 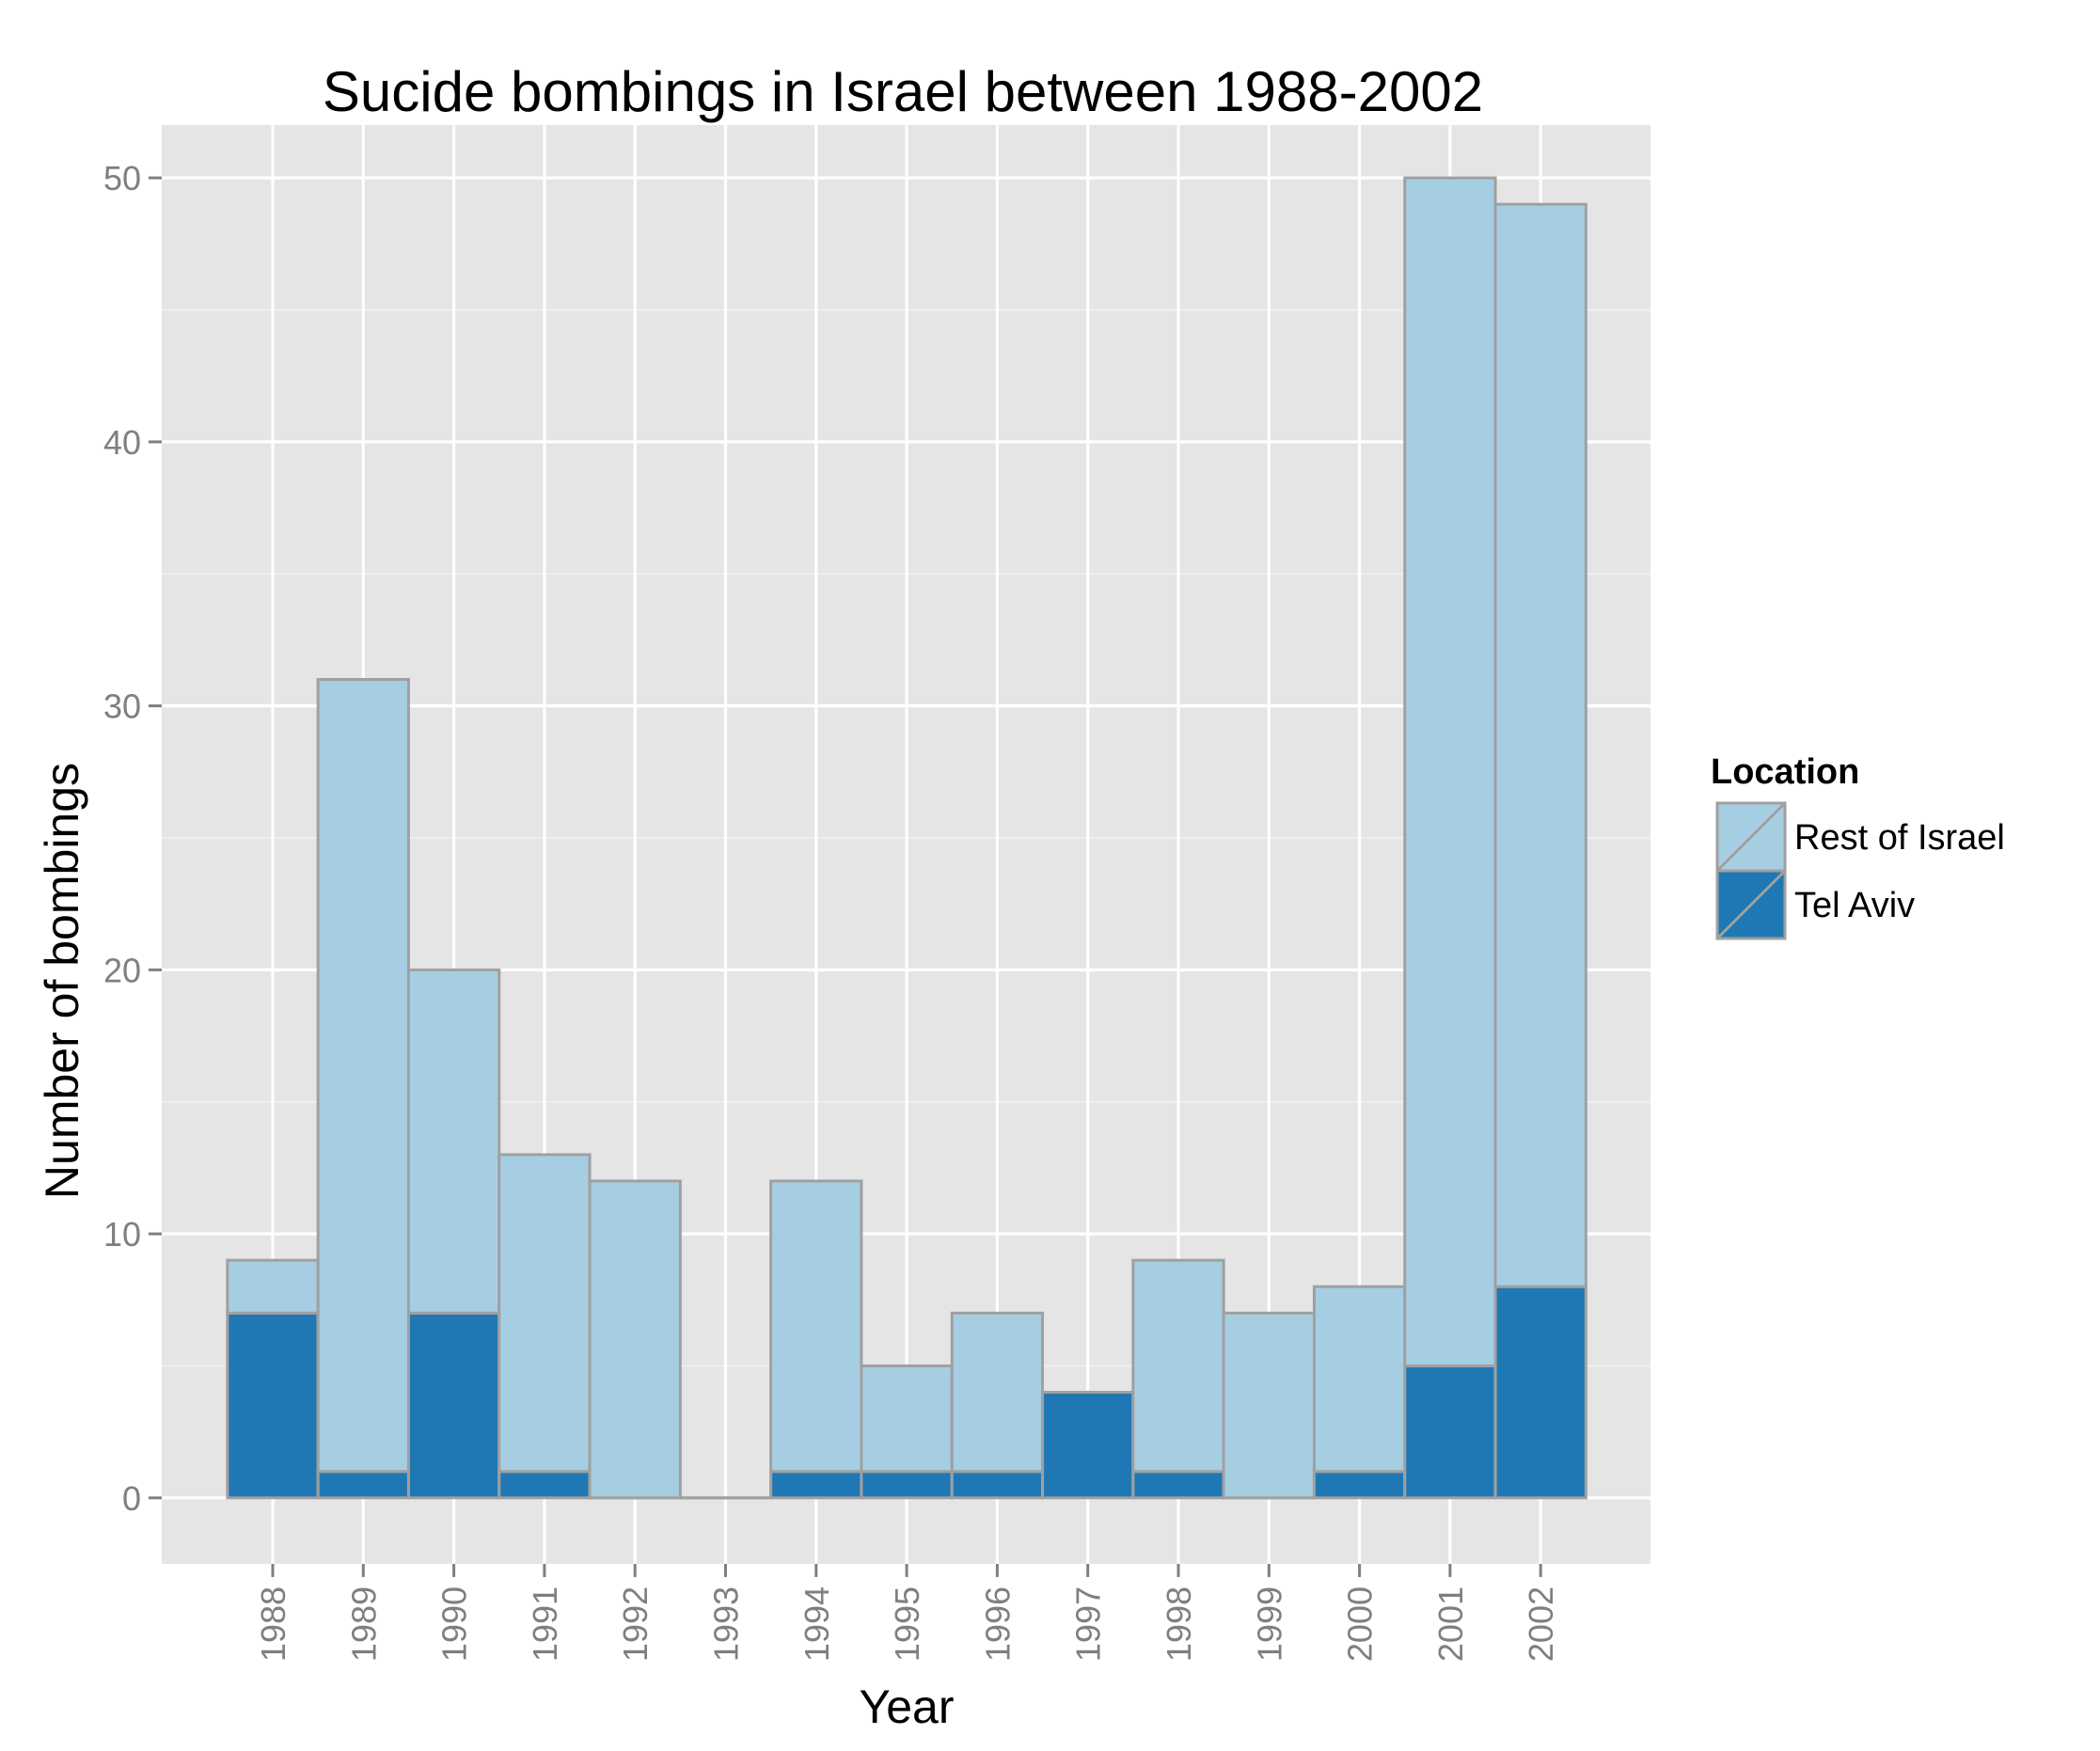 What do you see at coordinates (816, 1327) in the screenshot?
I see `bar-rest-of-israel-1994` at bounding box center [816, 1327].